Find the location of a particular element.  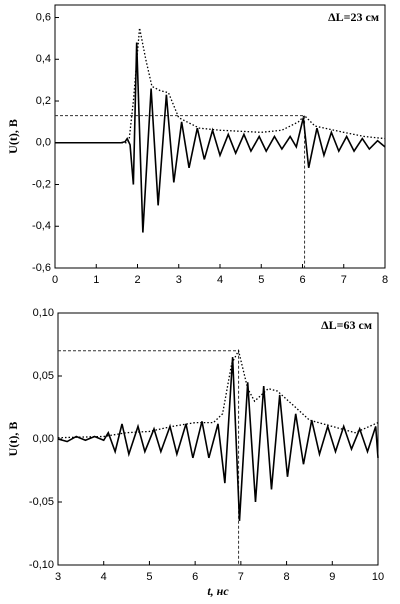

x-axis-label: t, нс is located at coordinates (218, 591).